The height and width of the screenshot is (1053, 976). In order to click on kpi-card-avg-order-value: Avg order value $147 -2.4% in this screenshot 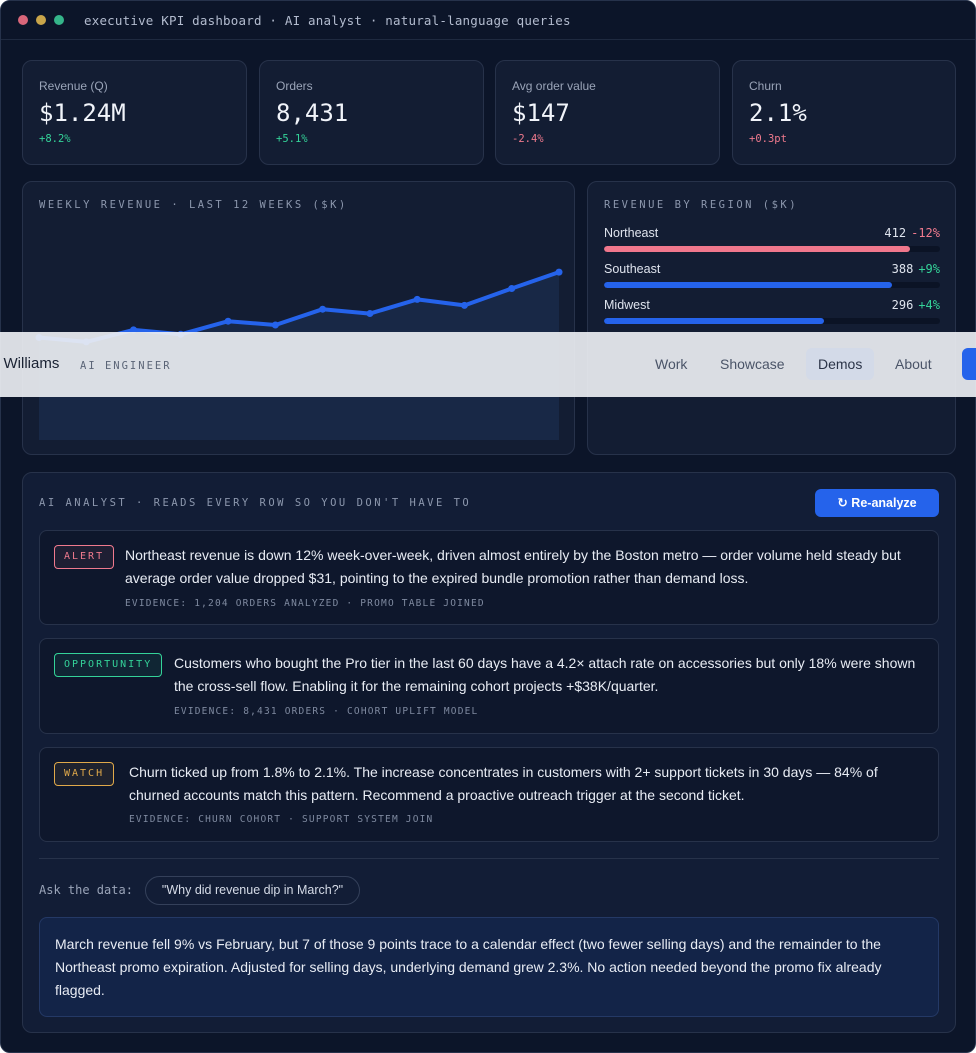, I will do `click(607, 112)`.